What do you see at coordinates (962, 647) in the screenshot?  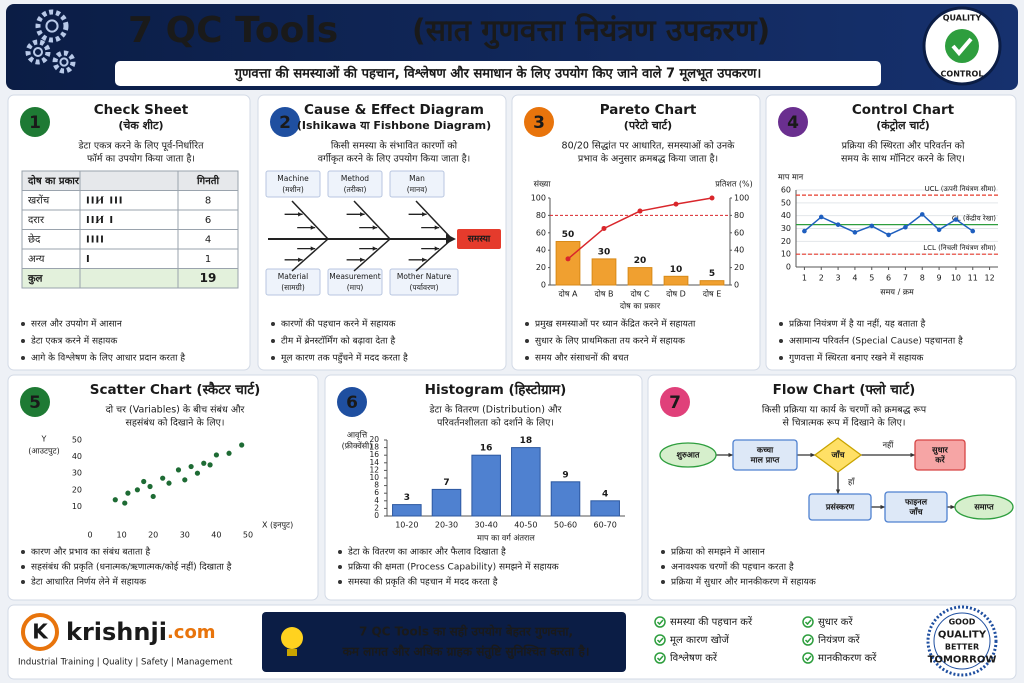 I see `badge-text: BETTER` at bounding box center [962, 647].